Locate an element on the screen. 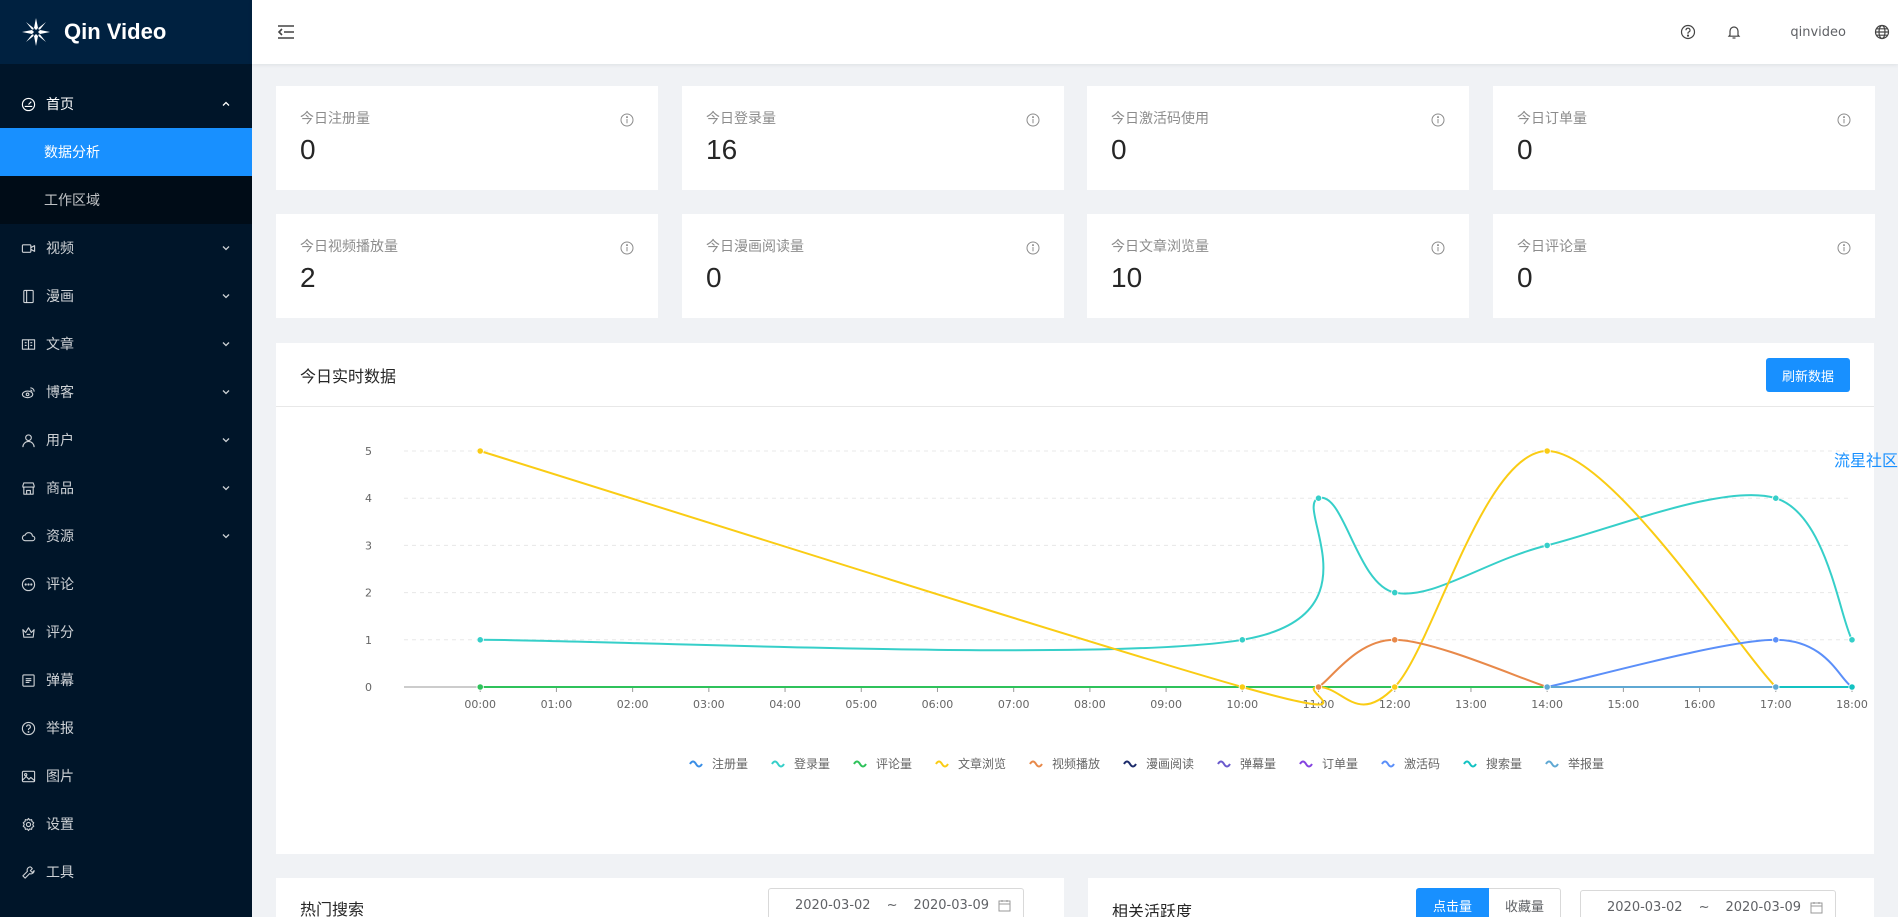 The image size is (1898, 917). x-tick-label: 14:00 is located at coordinates (1547, 704).